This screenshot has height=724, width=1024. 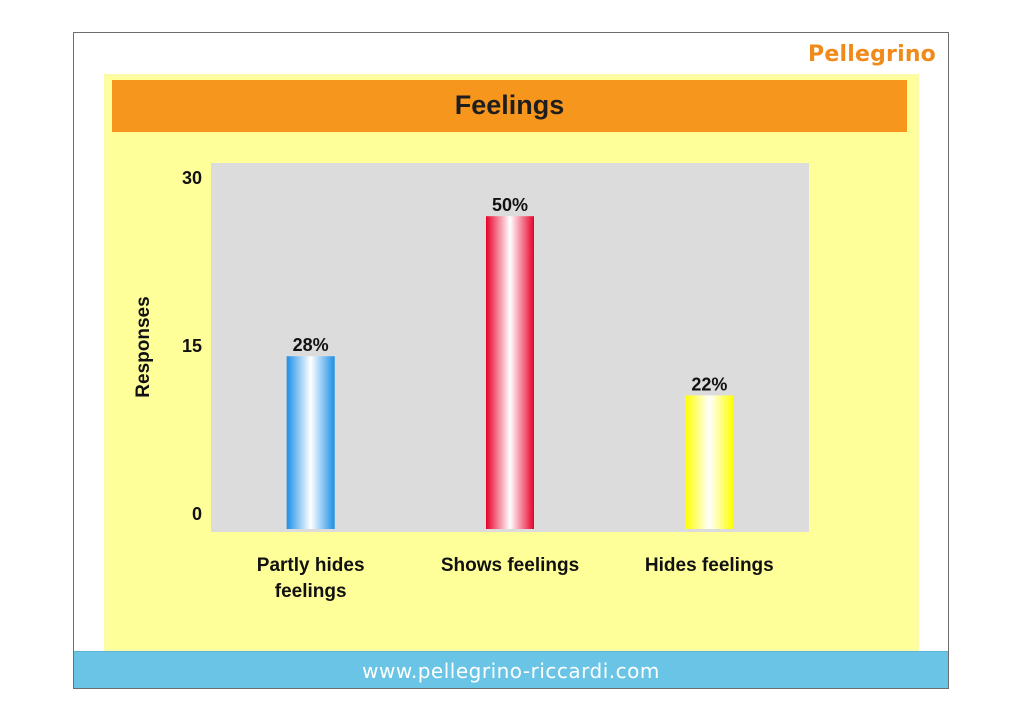 What do you see at coordinates (192, 346) in the screenshot?
I see `y-tick-label: 15` at bounding box center [192, 346].